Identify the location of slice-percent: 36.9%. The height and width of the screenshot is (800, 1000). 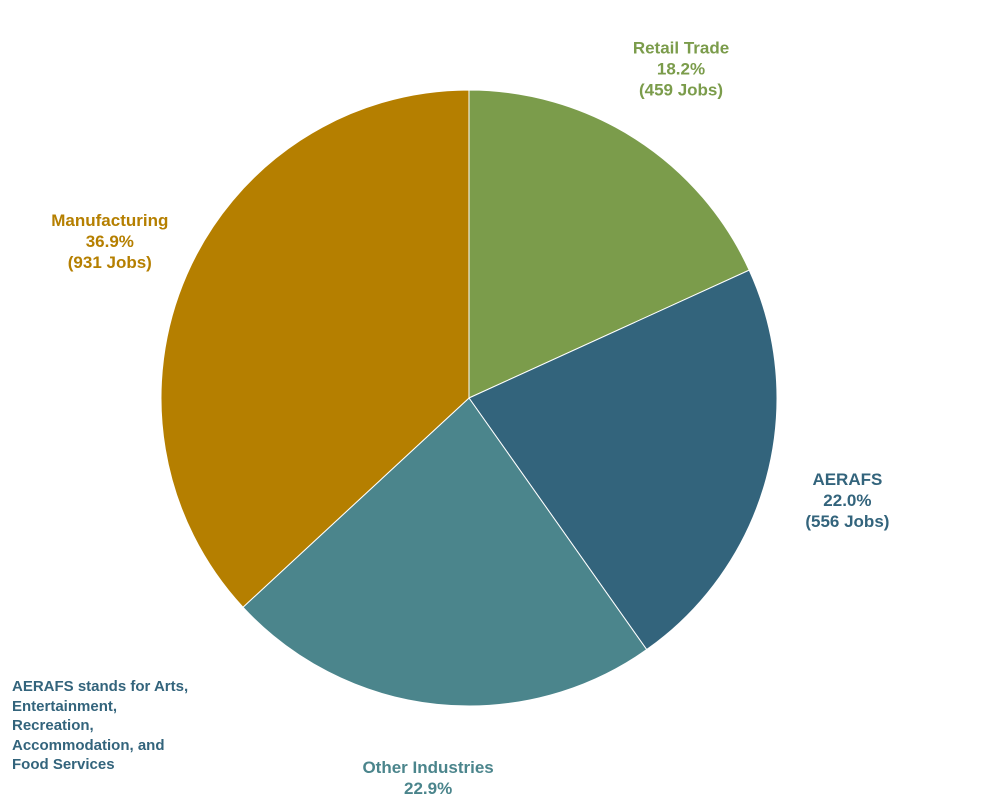
(110, 241).